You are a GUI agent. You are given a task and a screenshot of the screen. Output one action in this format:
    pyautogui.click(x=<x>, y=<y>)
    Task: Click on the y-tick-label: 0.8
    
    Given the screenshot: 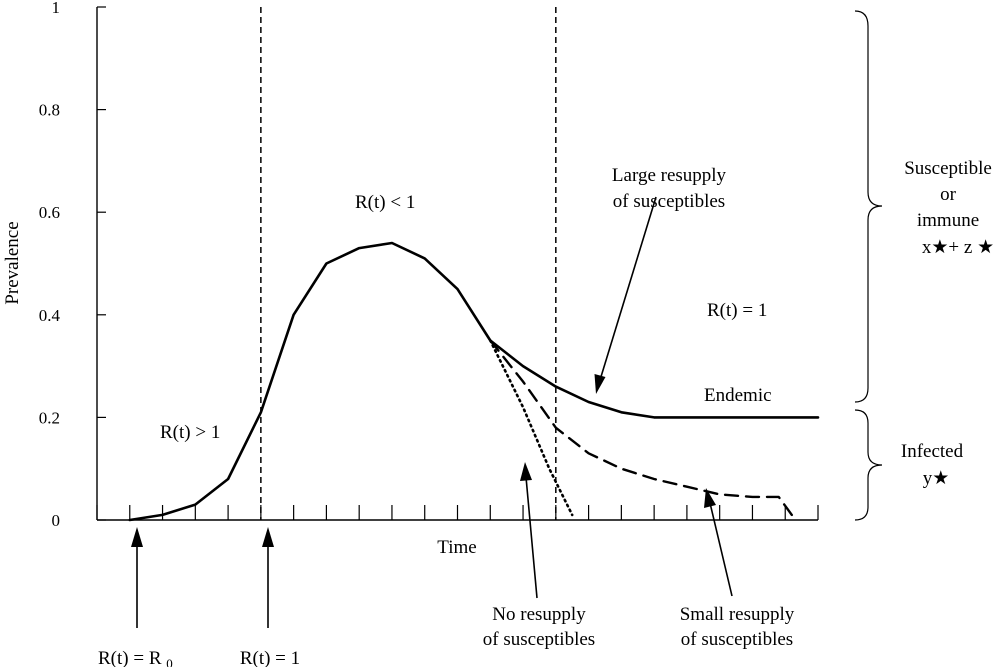 What is the action you would take?
    pyautogui.click(x=49, y=110)
    